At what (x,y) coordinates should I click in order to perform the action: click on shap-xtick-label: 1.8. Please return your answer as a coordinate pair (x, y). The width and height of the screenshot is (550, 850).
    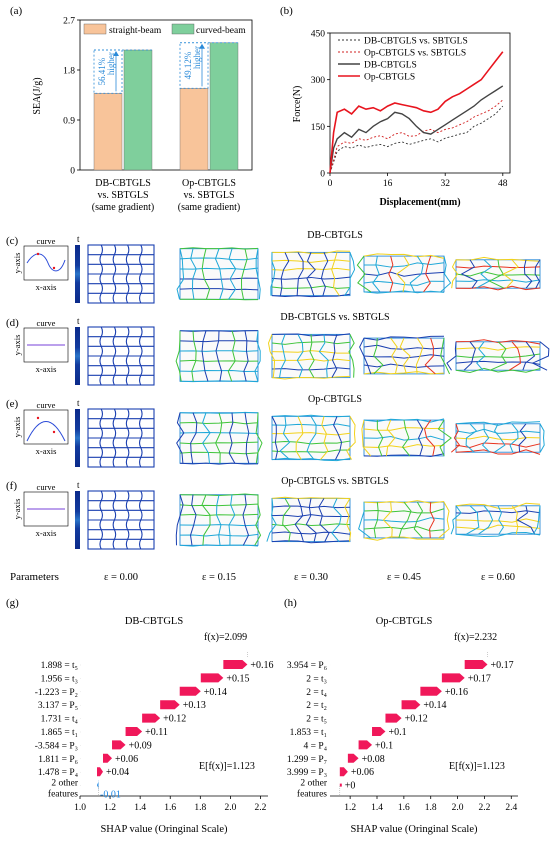
    Looking at the image, I should click on (431, 808).